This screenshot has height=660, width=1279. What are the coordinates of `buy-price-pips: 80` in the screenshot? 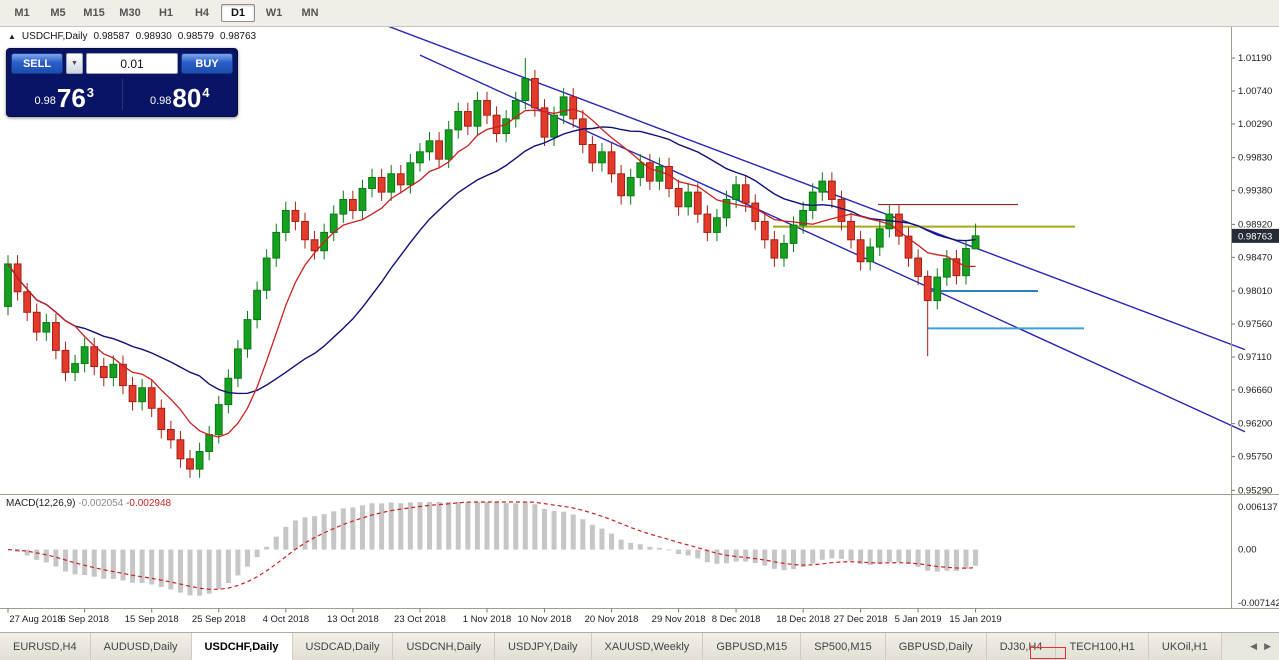 It's located at (187, 98).